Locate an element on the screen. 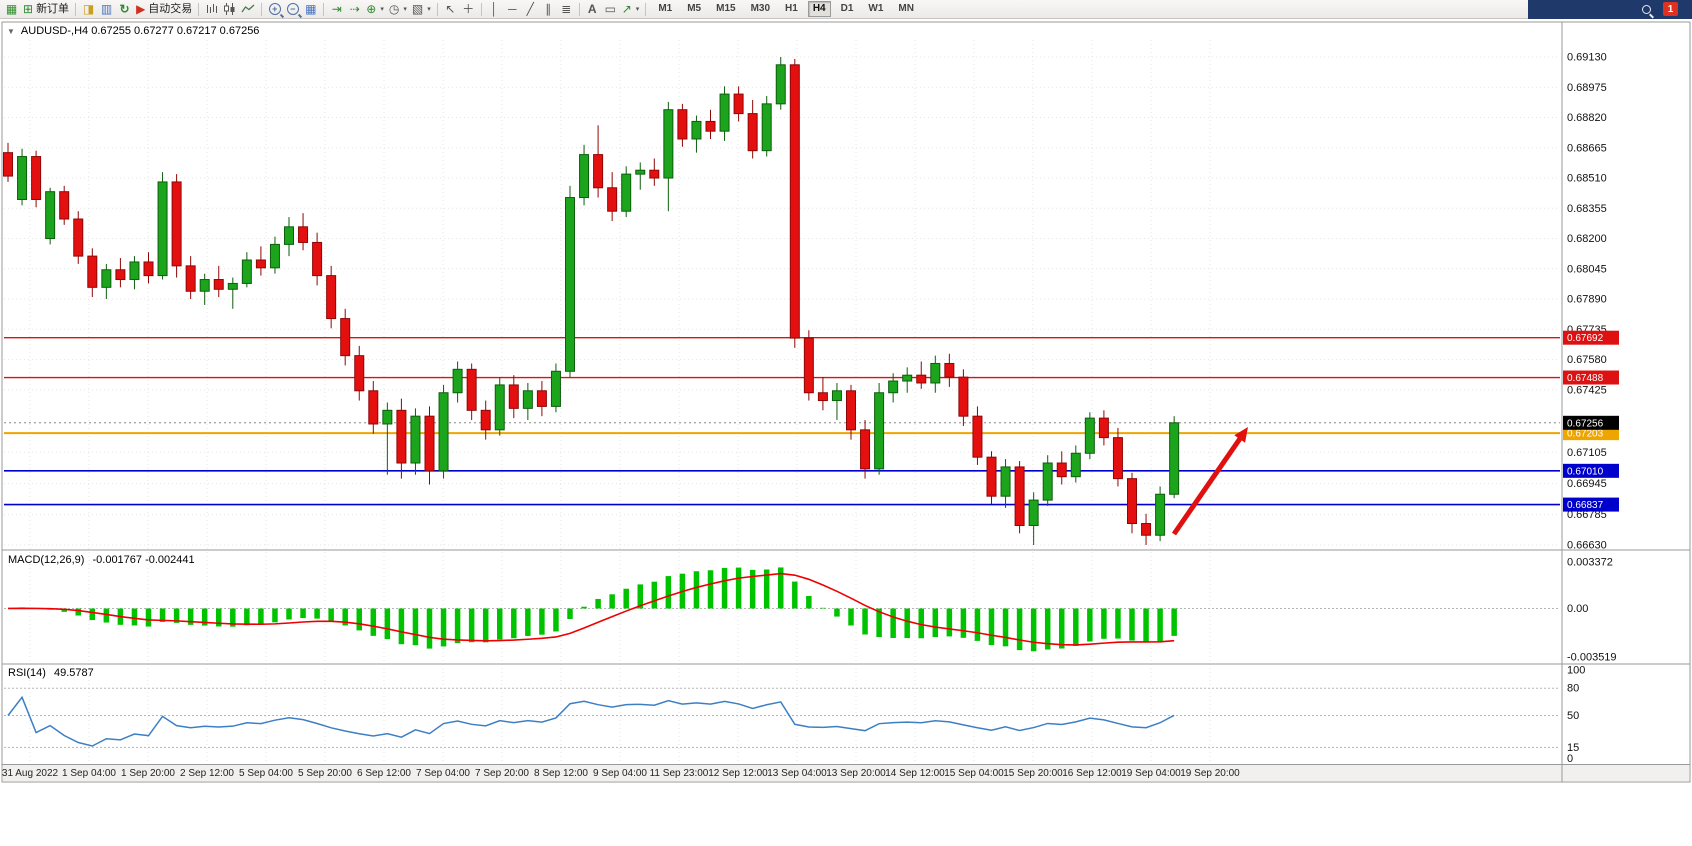  search-icon is located at coordinates (1646, 9).